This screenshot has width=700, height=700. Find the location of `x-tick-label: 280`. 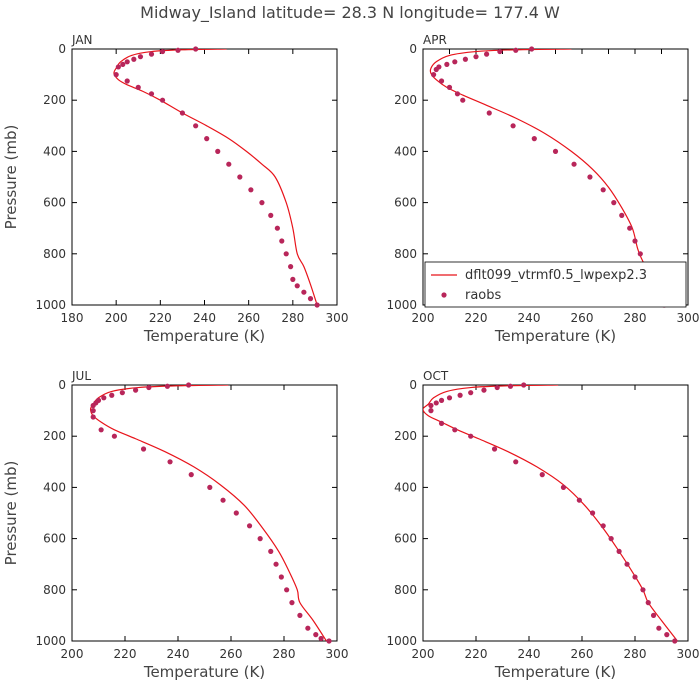

x-tick-label: 280 is located at coordinates (635, 654).